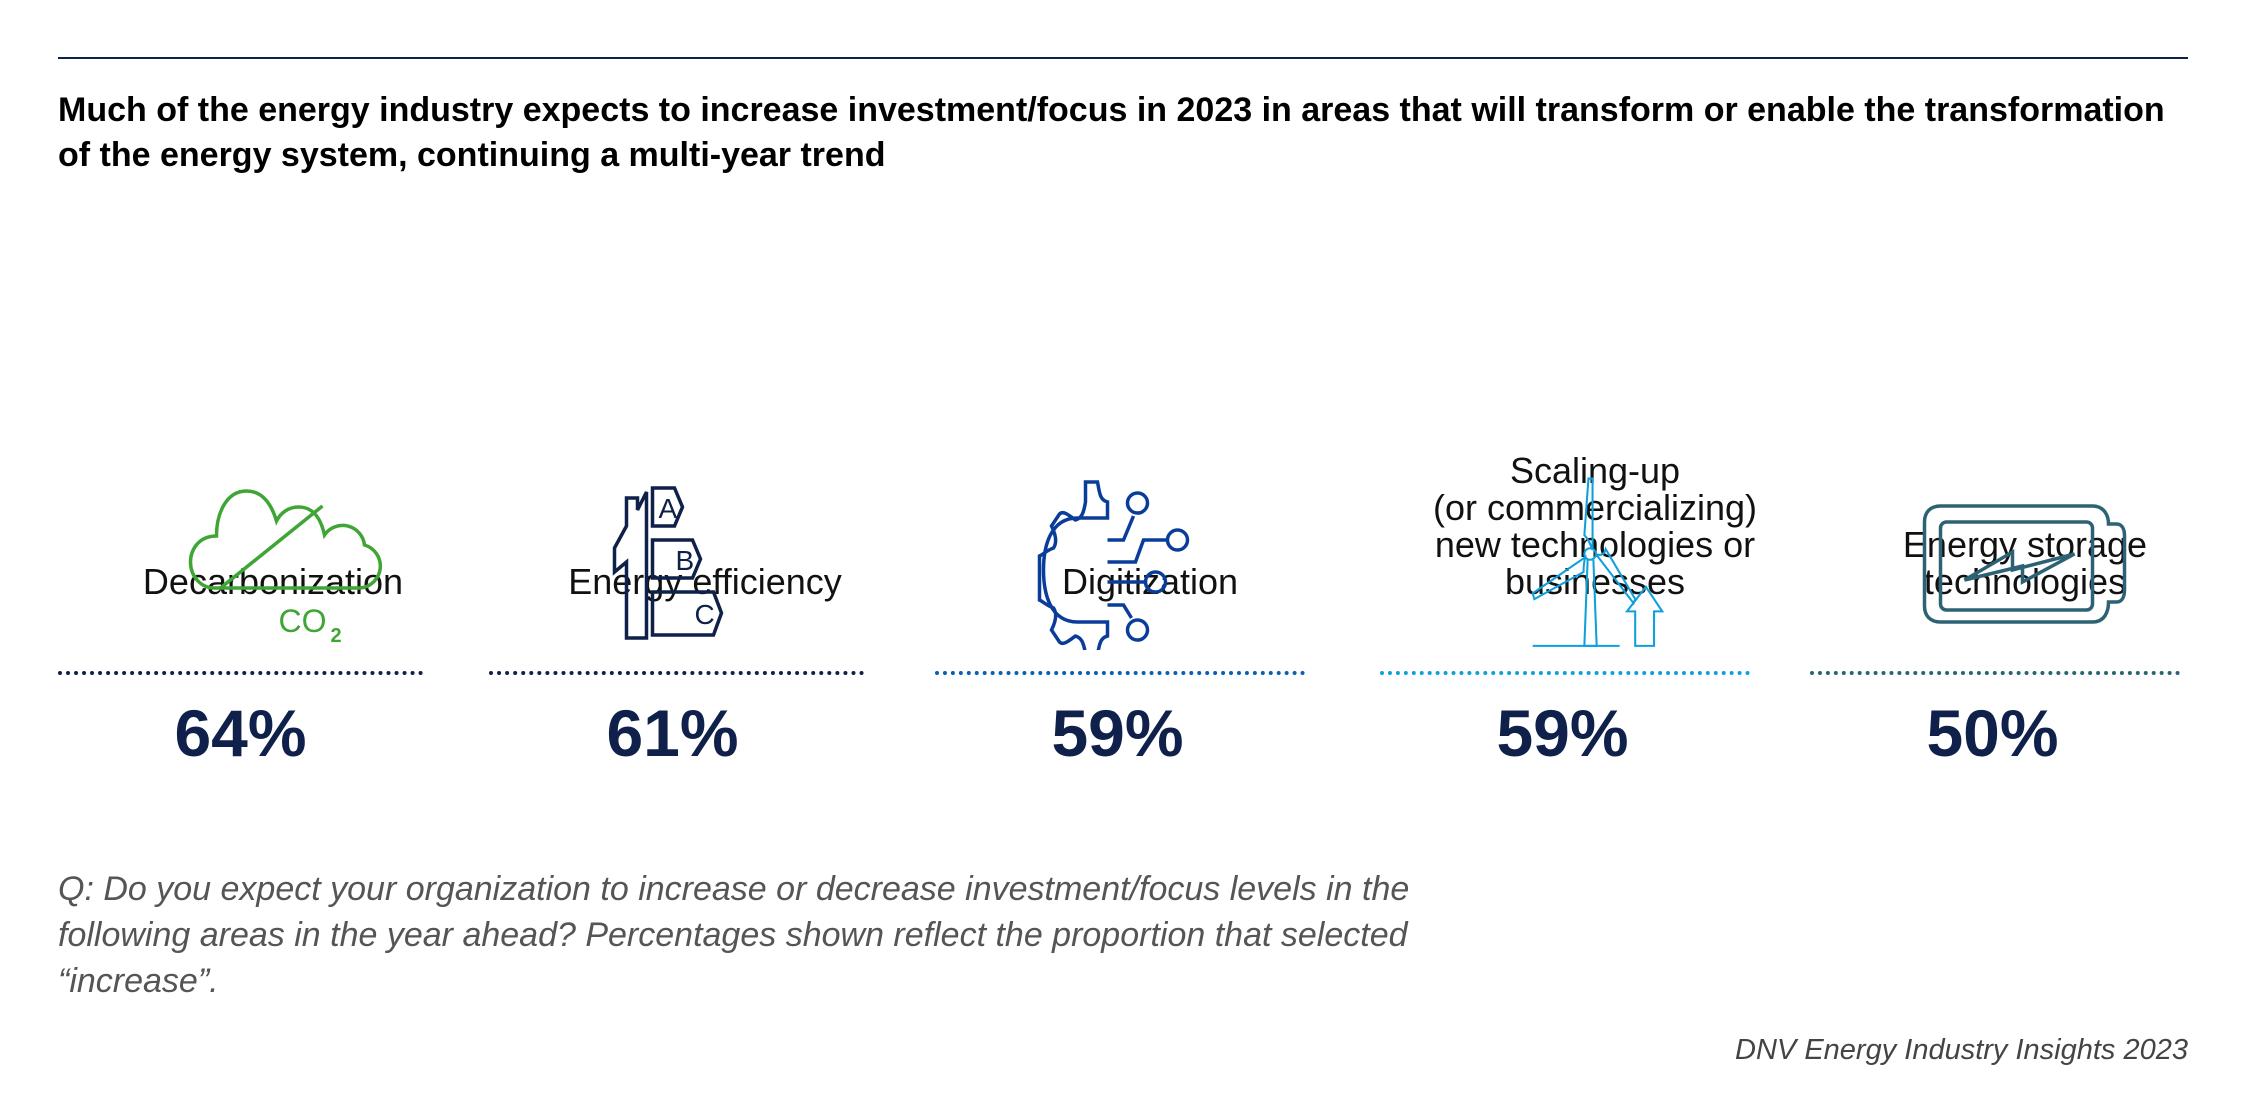 The width and height of the screenshot is (2245, 1100). I want to click on label-line: (or commercializing), so click(1595, 507).